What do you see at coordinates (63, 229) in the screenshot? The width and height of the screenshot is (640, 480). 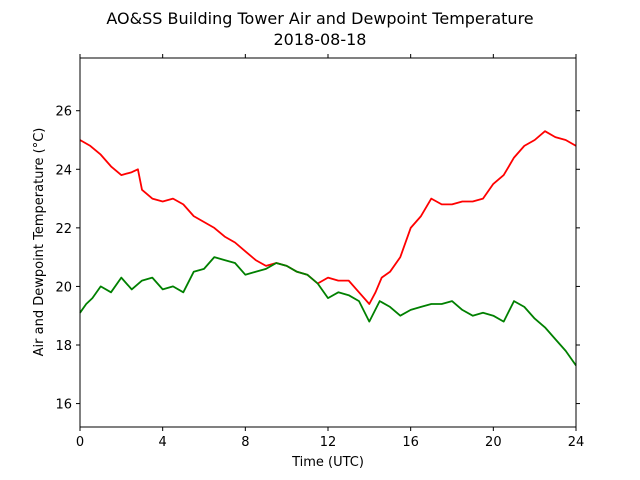 I see `y-tick-label: 22` at bounding box center [63, 229].